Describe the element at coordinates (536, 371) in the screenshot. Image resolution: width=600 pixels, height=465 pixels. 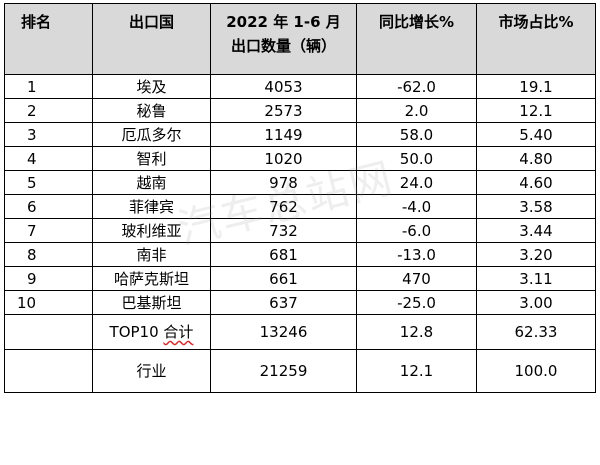
I see `industry-share-cell: 100.0` at that location.